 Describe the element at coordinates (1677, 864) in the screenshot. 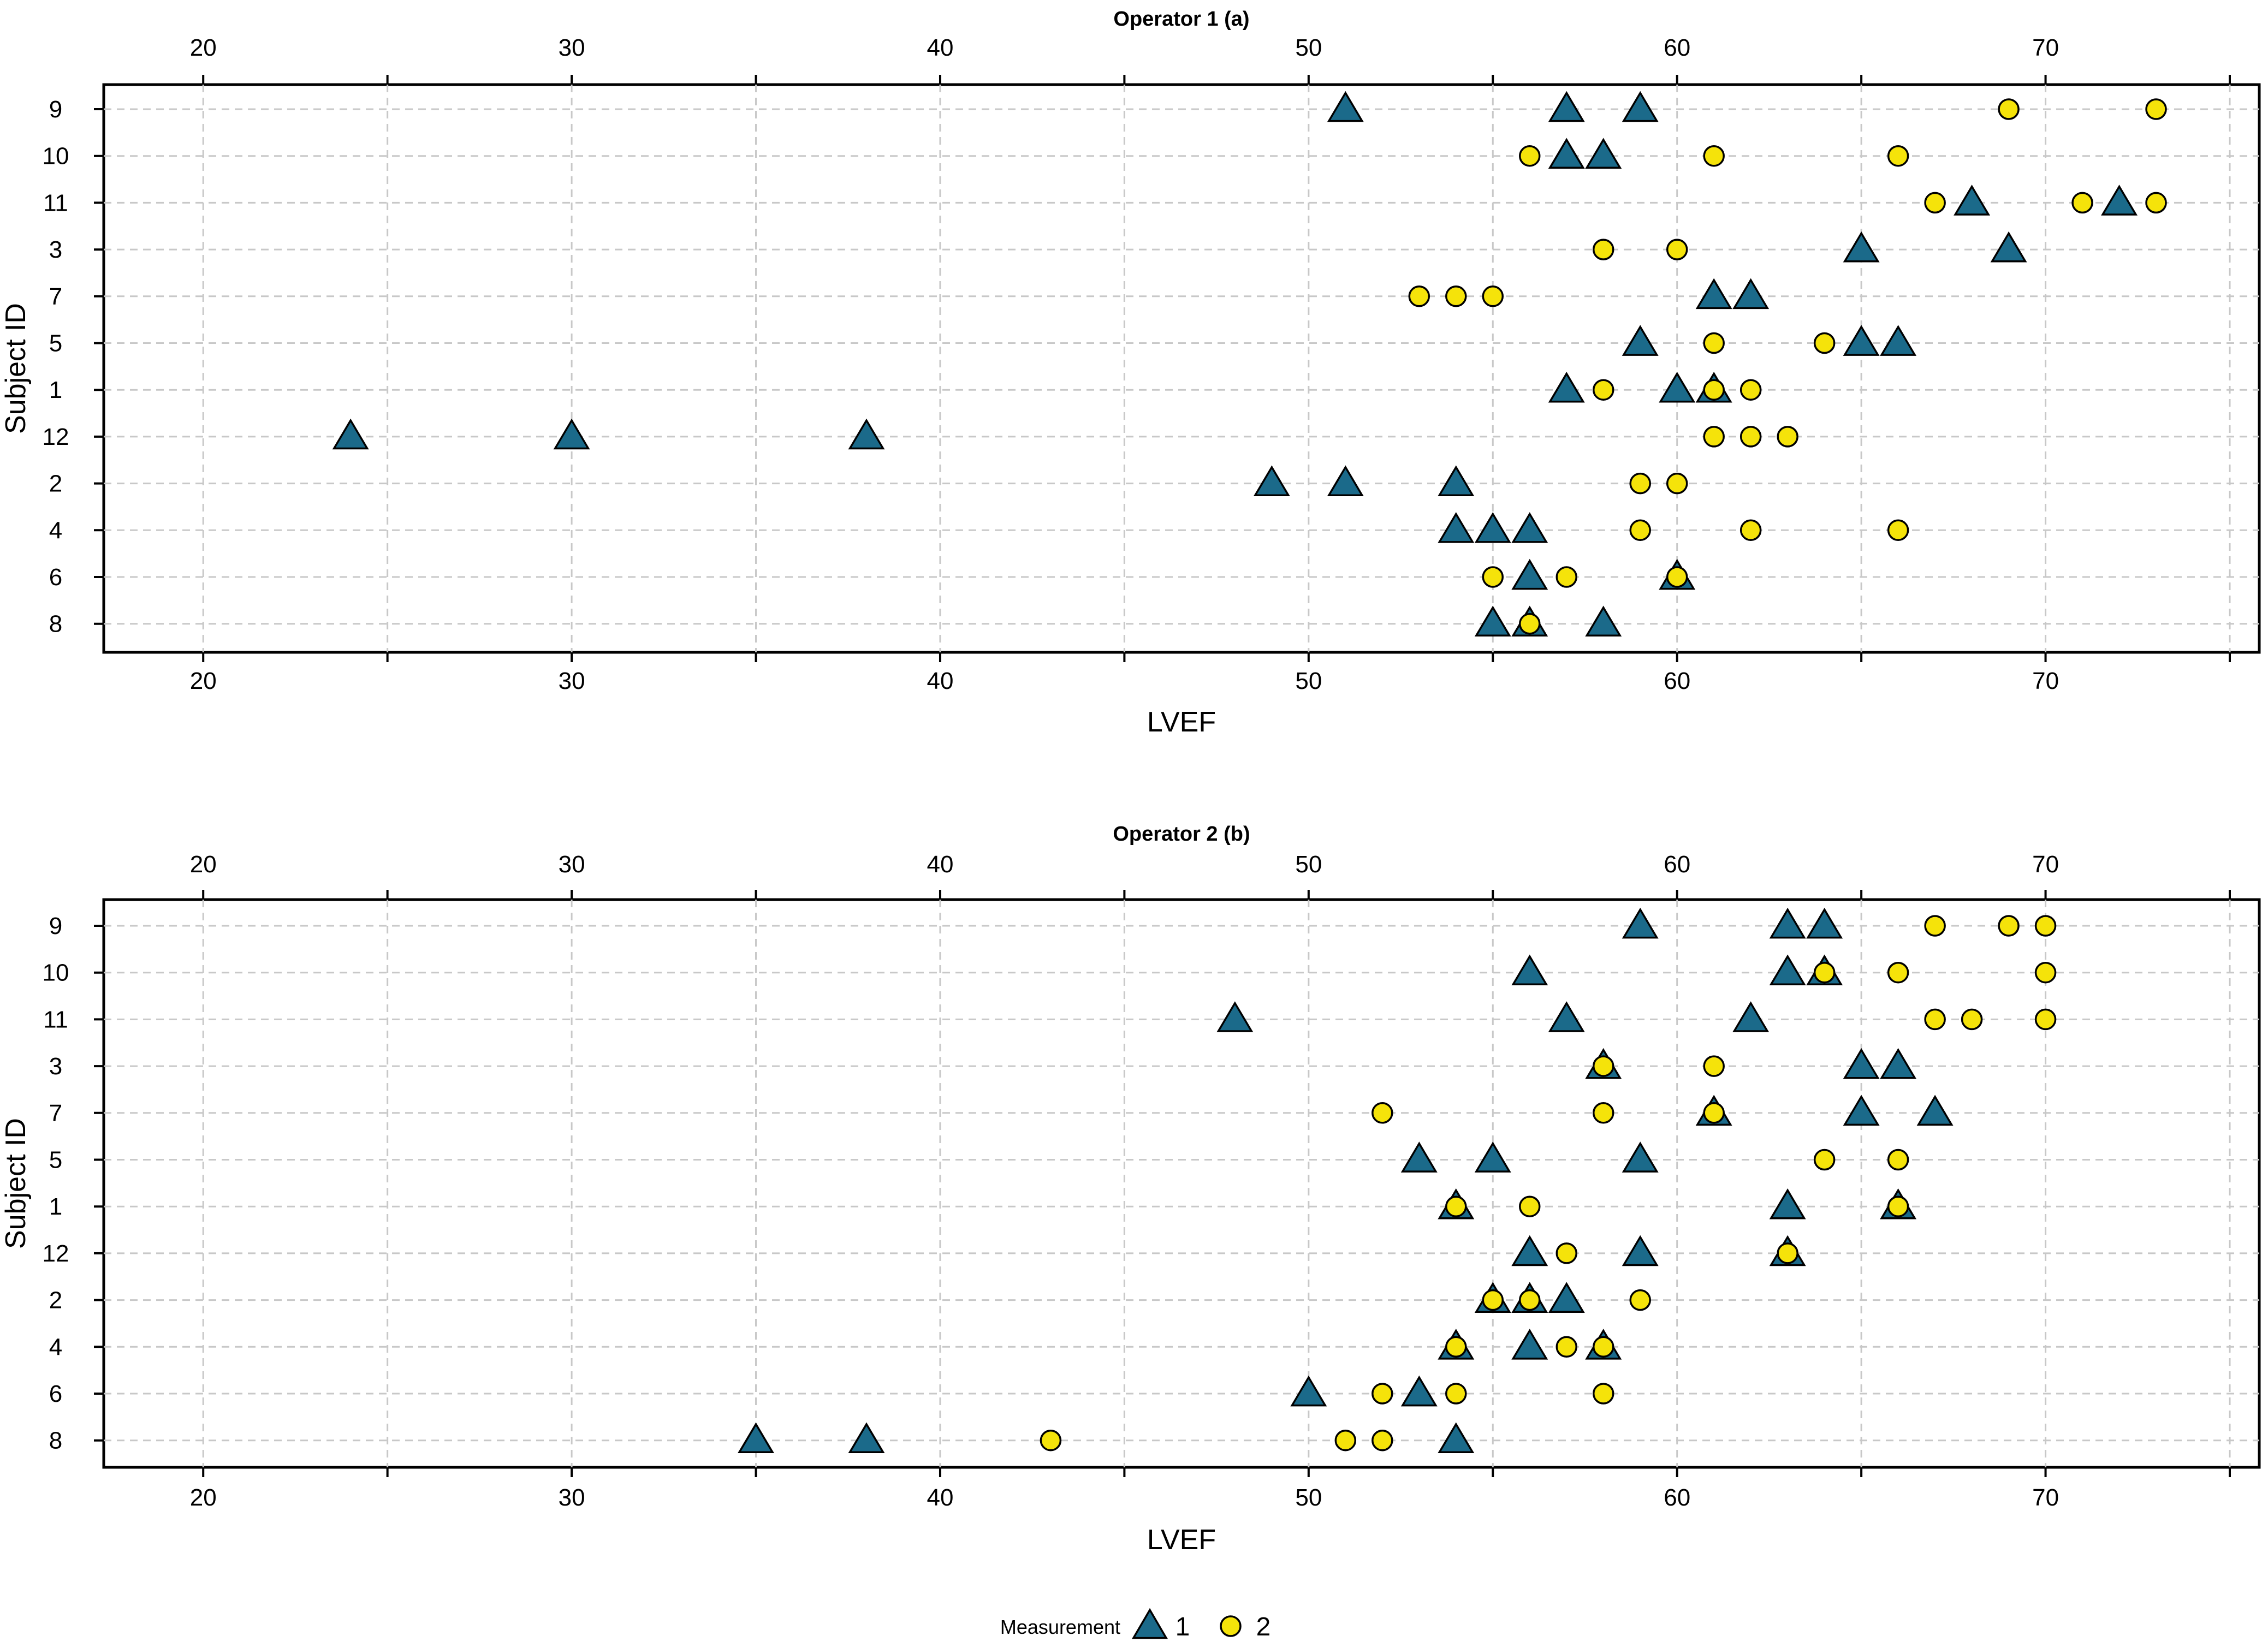

I see `x-tick-label-top: 60` at that location.